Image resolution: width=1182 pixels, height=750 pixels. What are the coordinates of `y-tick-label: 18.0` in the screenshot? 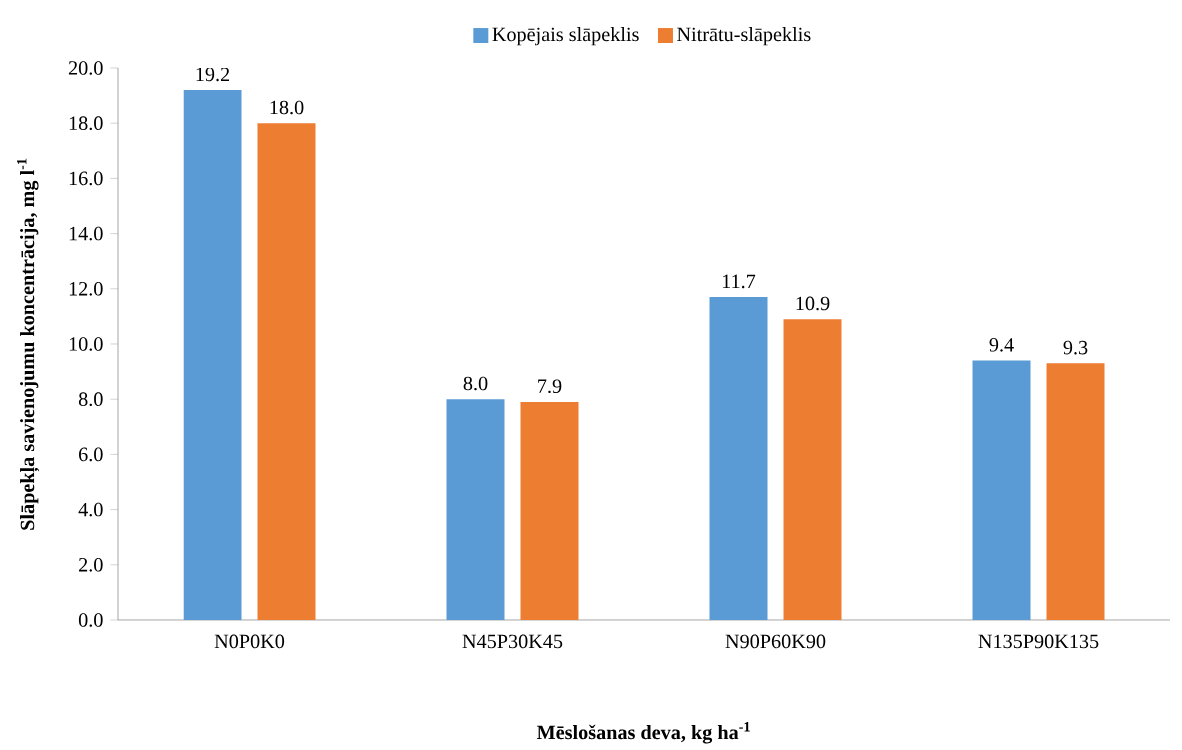 It's located at (86, 123).